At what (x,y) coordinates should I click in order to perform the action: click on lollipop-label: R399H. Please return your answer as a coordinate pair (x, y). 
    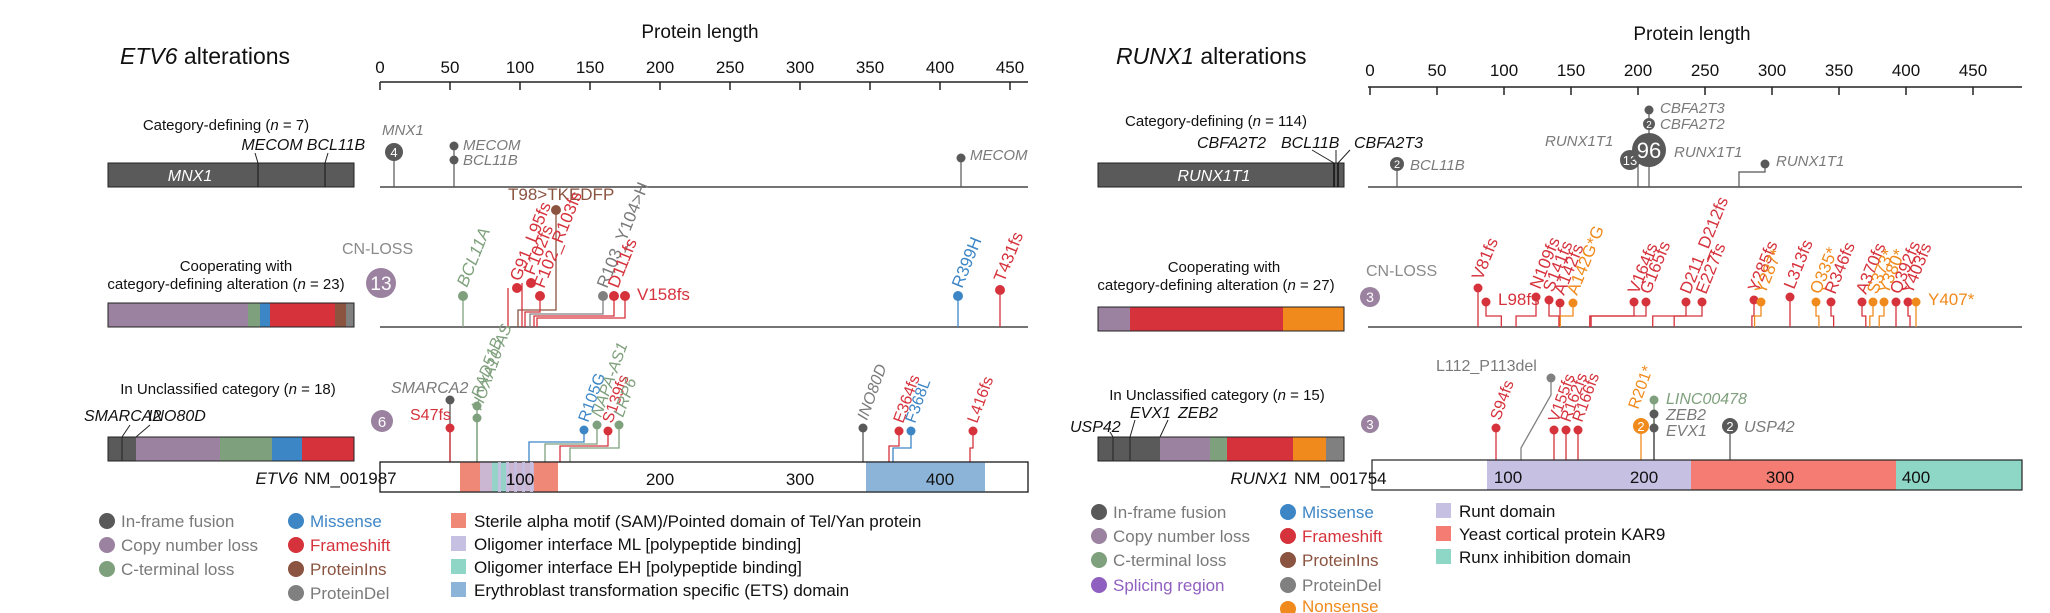
    Looking at the image, I should click on (966, 262).